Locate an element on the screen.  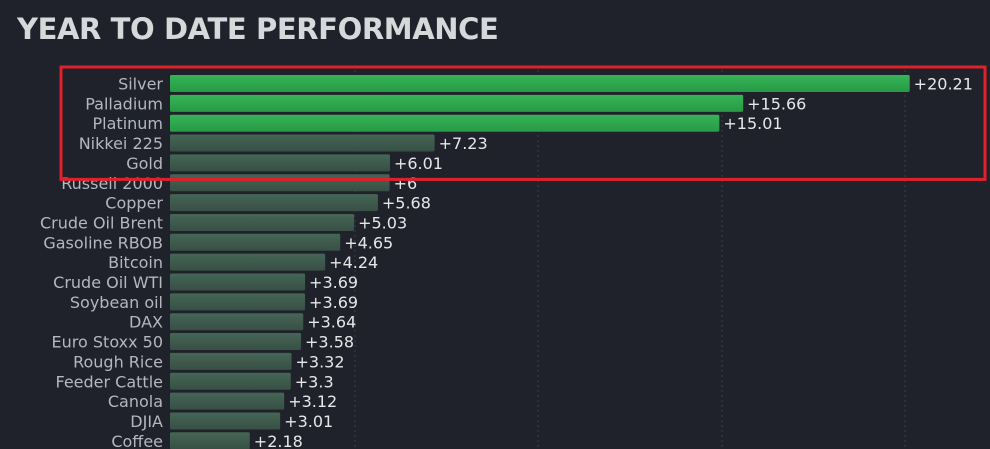
category-label-gold: Gold is located at coordinates (144, 163).